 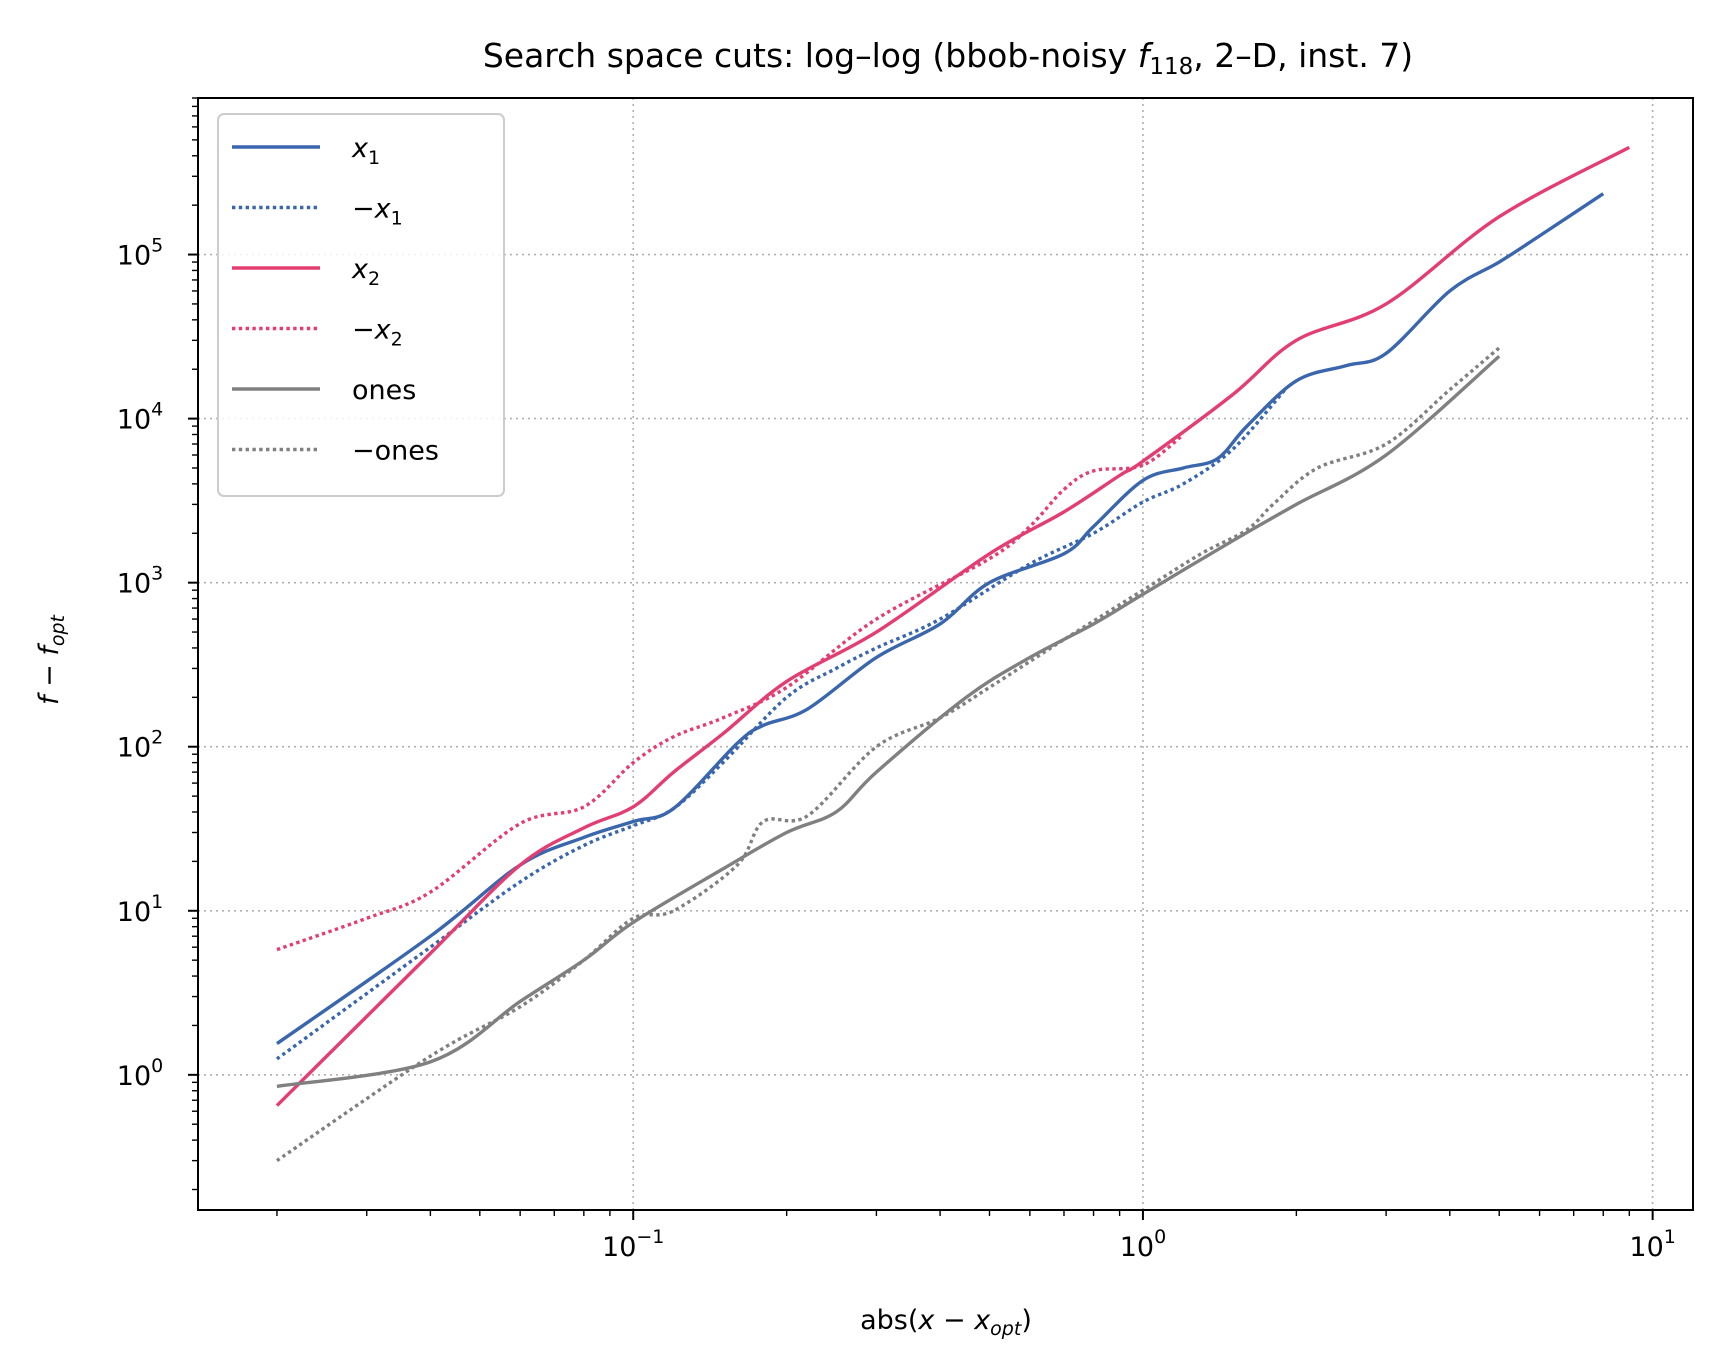 What do you see at coordinates (377, 212) in the screenshot?
I see `legend-label-neg-x1: −x1` at bounding box center [377, 212].